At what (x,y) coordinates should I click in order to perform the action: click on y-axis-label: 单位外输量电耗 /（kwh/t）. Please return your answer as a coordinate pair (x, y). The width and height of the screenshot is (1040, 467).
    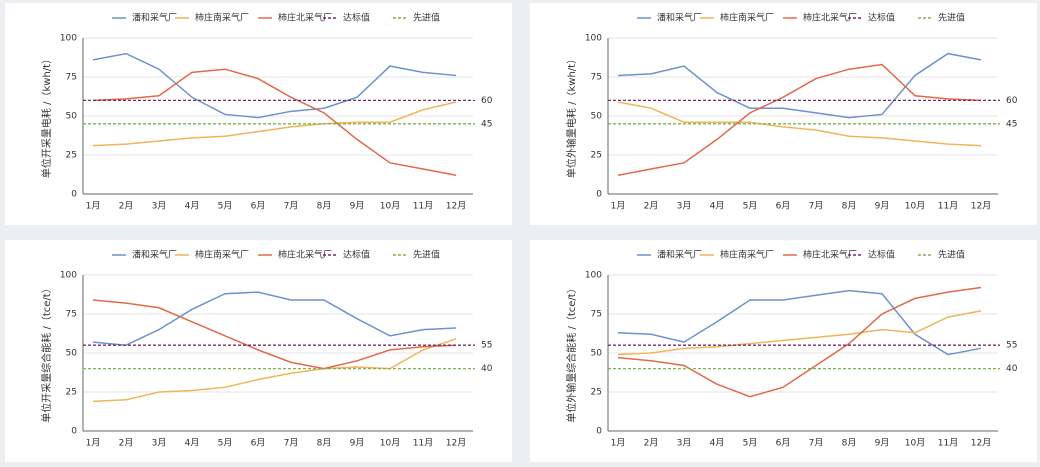
    Looking at the image, I should click on (571, 116).